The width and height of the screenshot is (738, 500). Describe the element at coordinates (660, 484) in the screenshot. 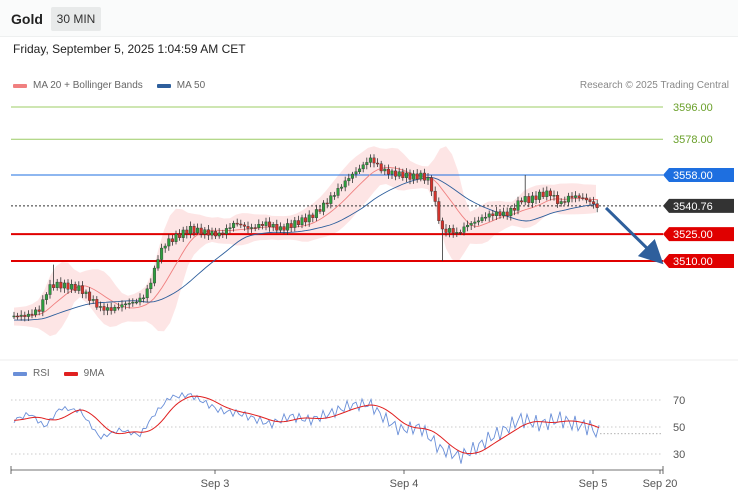

I see `x-tick-label-3: Sep 20` at that location.